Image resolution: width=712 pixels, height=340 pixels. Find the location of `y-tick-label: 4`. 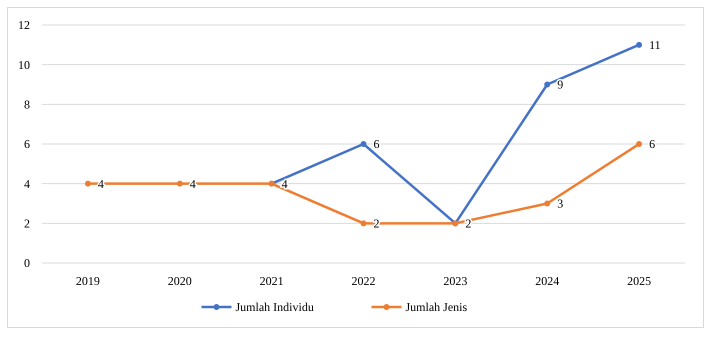

y-tick-label: 4 is located at coordinates (27, 183).